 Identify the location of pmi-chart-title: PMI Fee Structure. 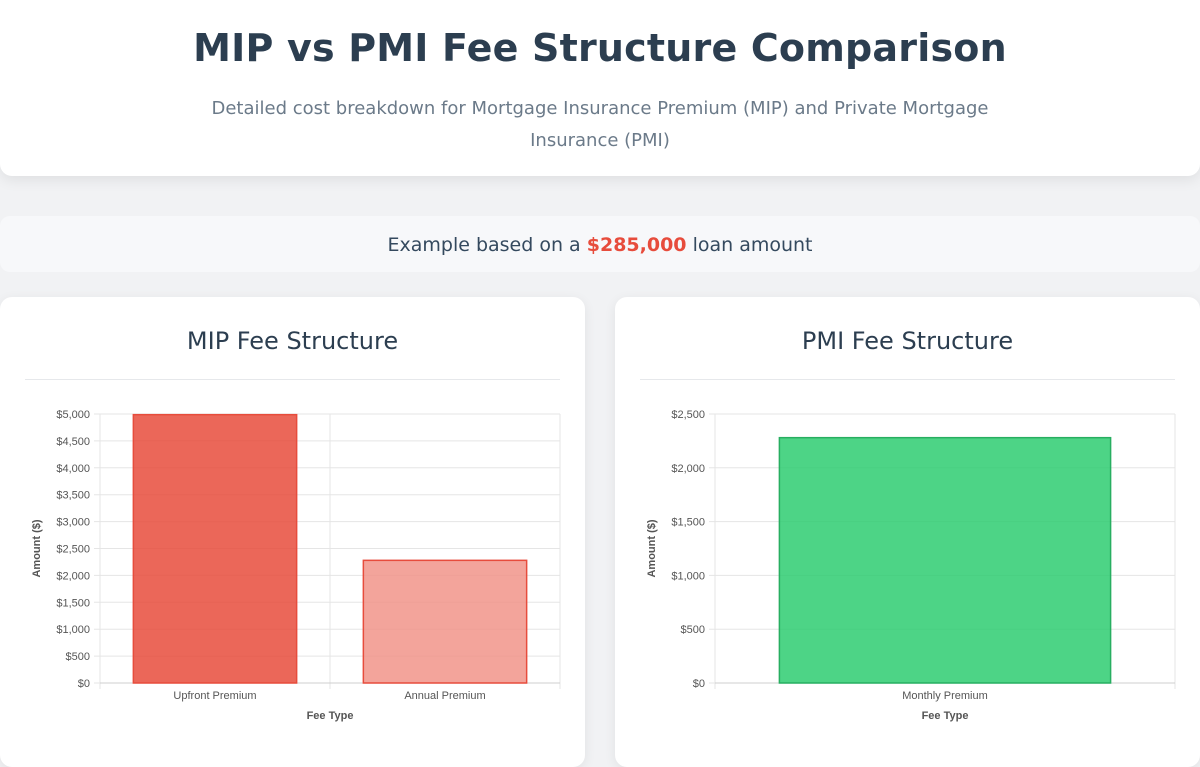
(907, 341).